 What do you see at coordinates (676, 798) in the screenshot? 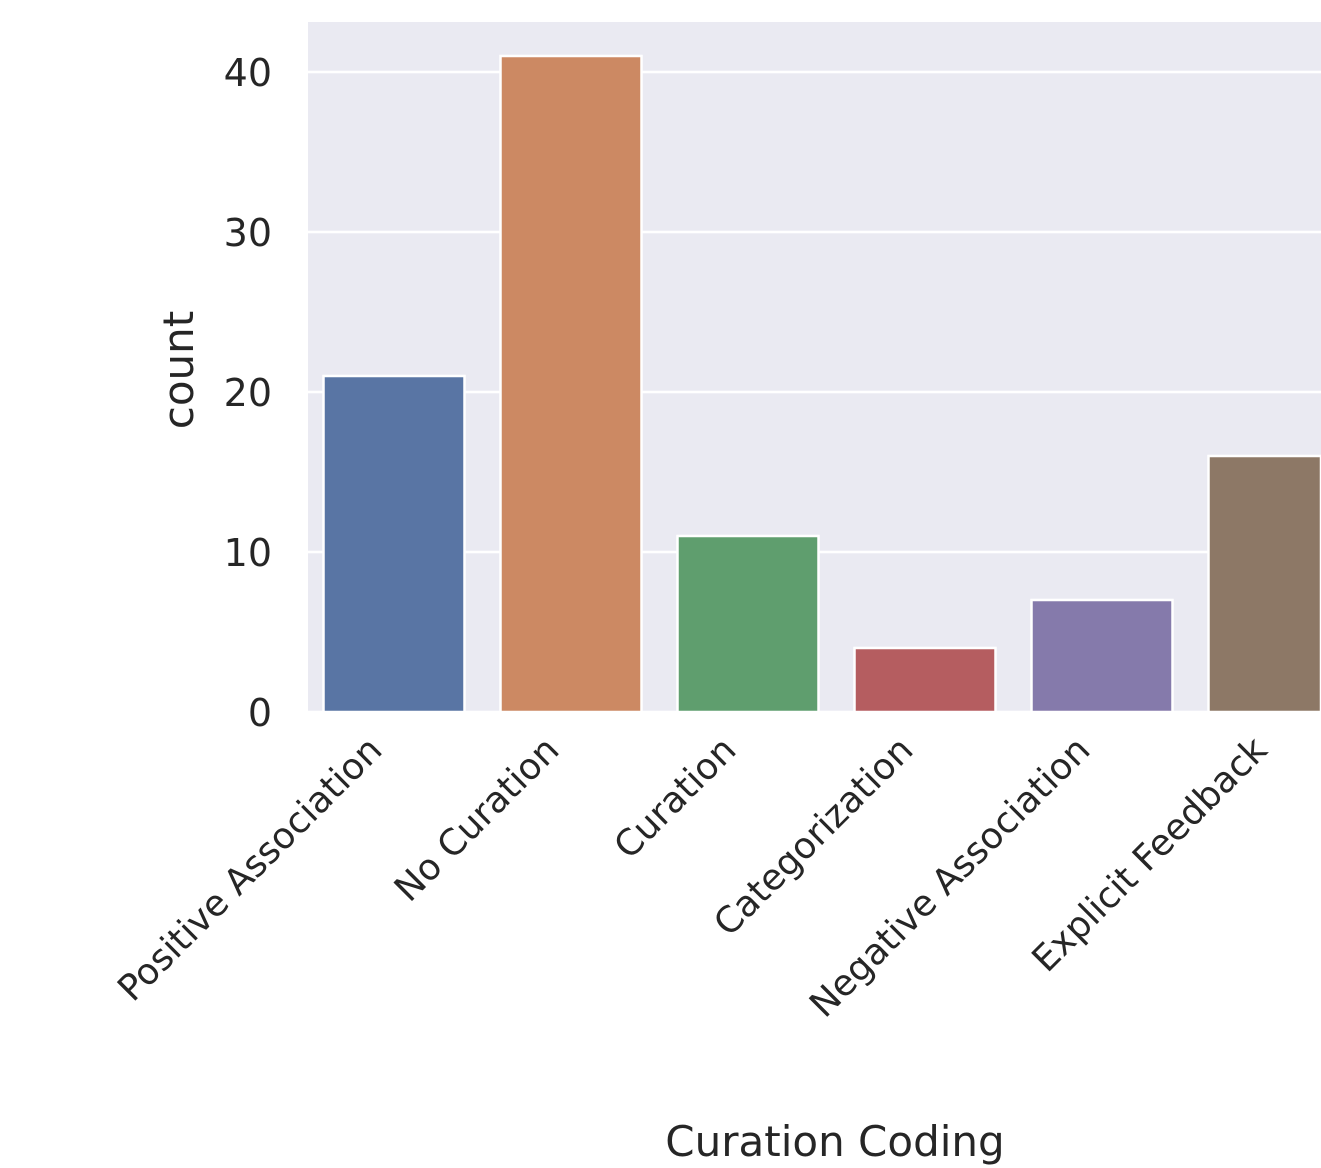
I see `x-tick-label: Curation` at bounding box center [676, 798].